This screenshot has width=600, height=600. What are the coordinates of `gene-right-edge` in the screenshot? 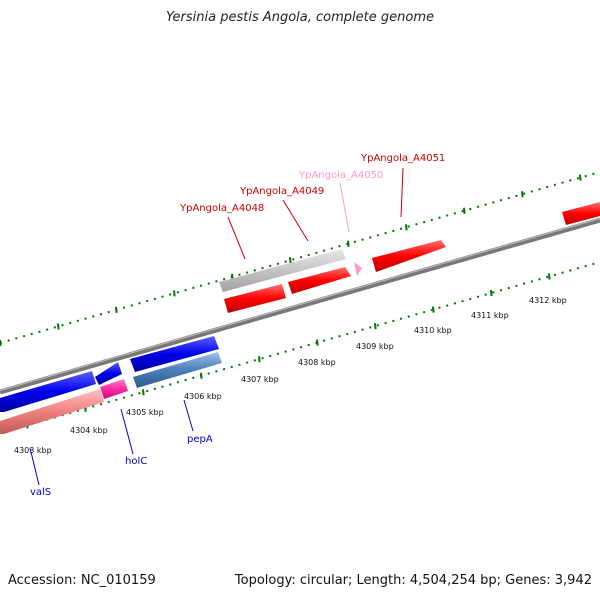 It's located at (581, 213).